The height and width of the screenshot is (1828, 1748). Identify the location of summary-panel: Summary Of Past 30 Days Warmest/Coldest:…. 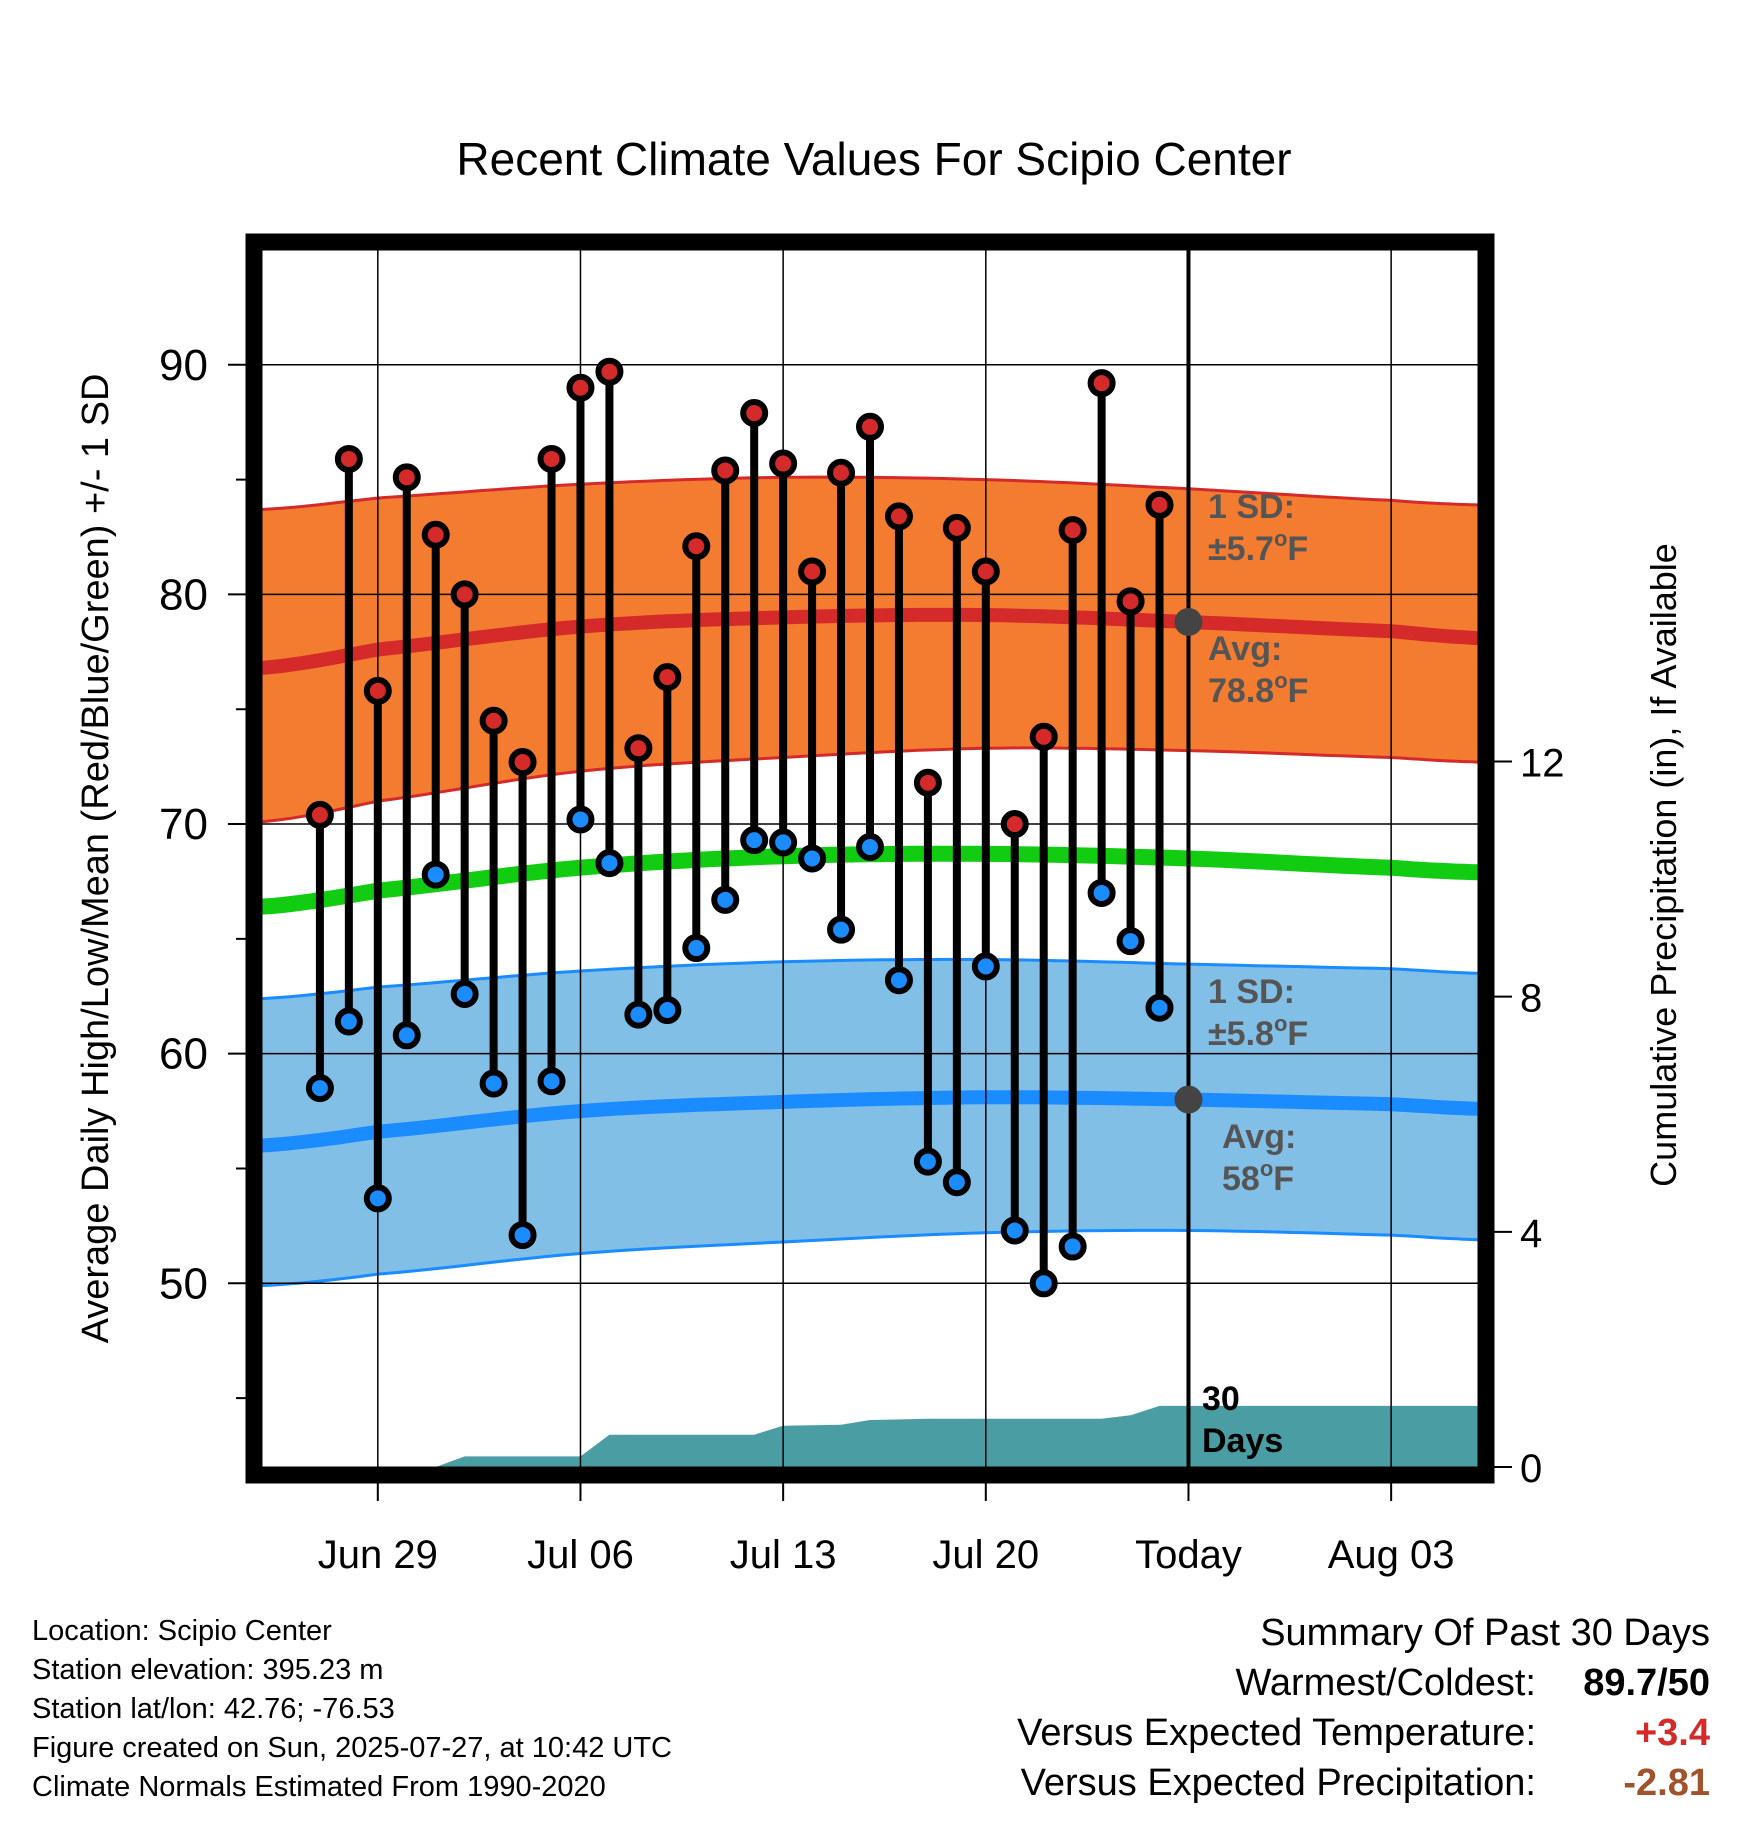
(1260, 1712).